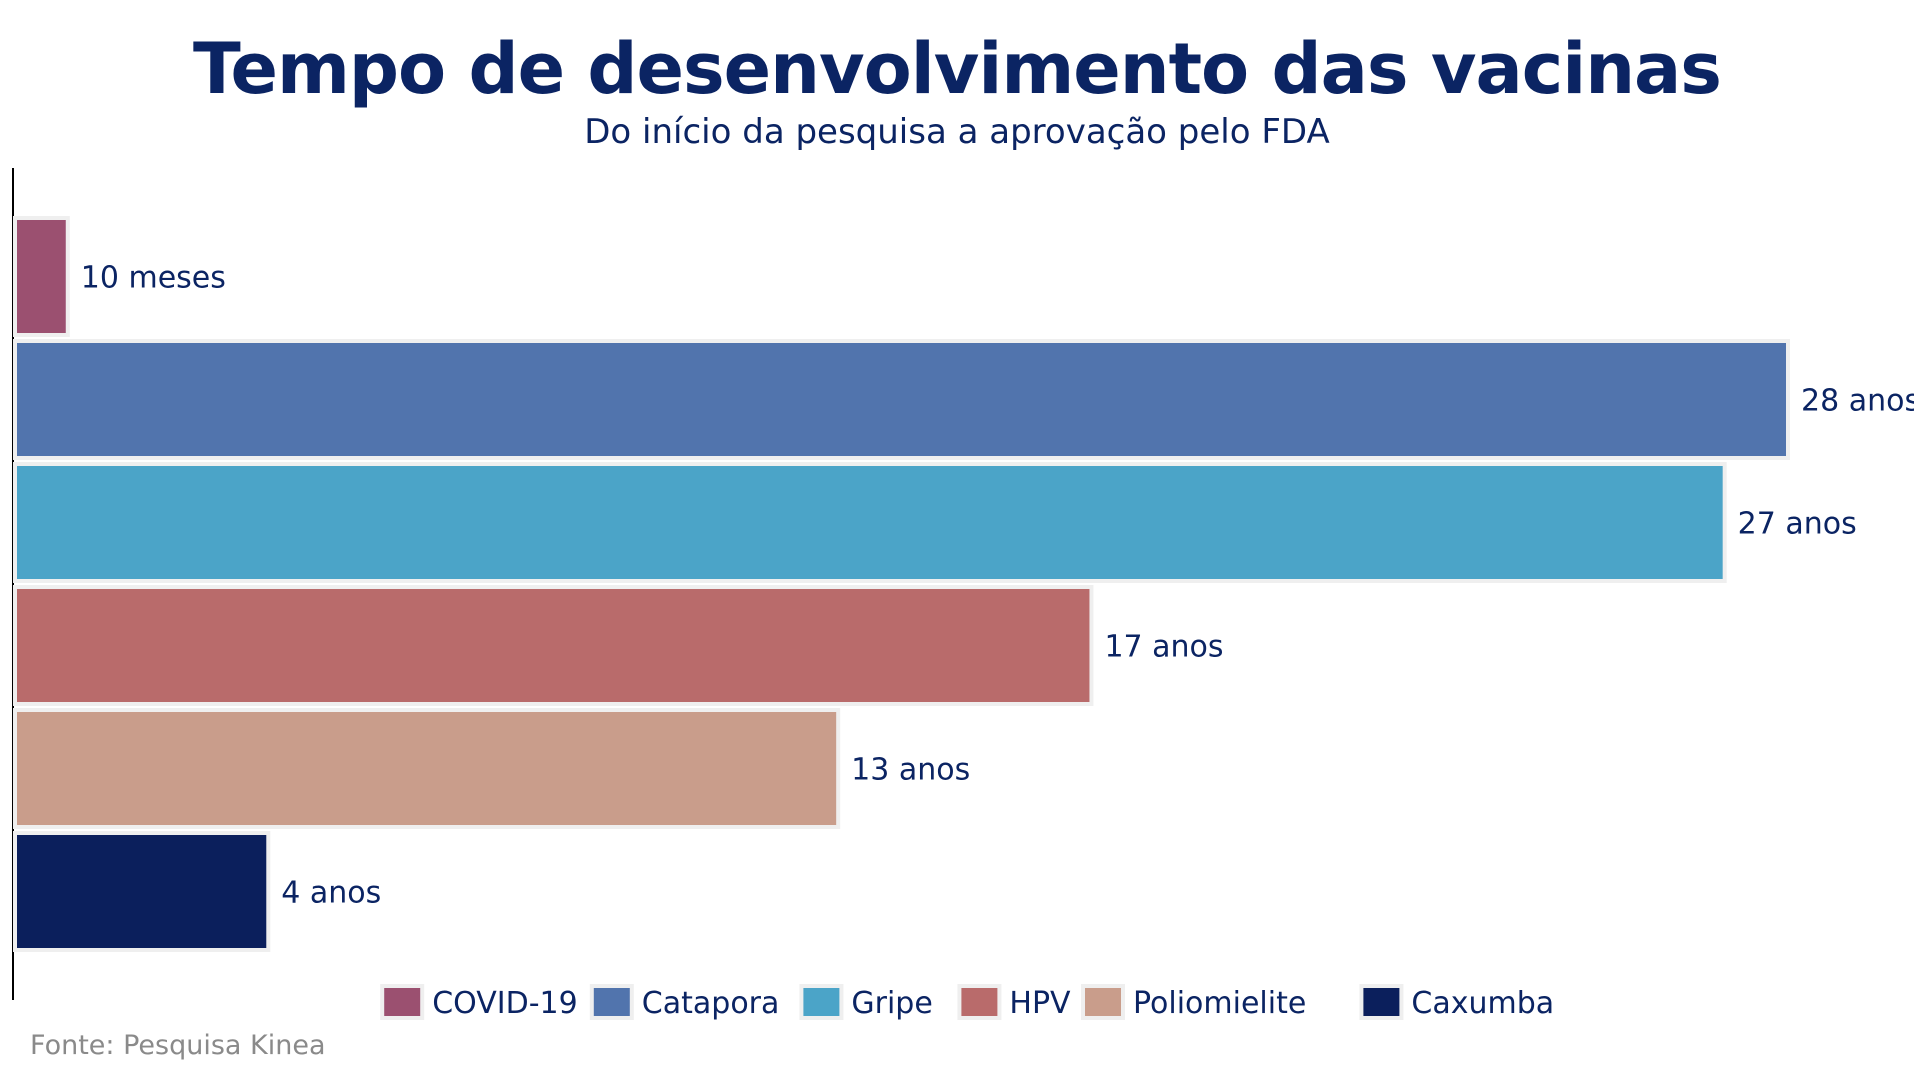  Describe the element at coordinates (178, 1045) in the screenshot. I see `source-note: Fonte: Pesquisa Kinea` at that location.